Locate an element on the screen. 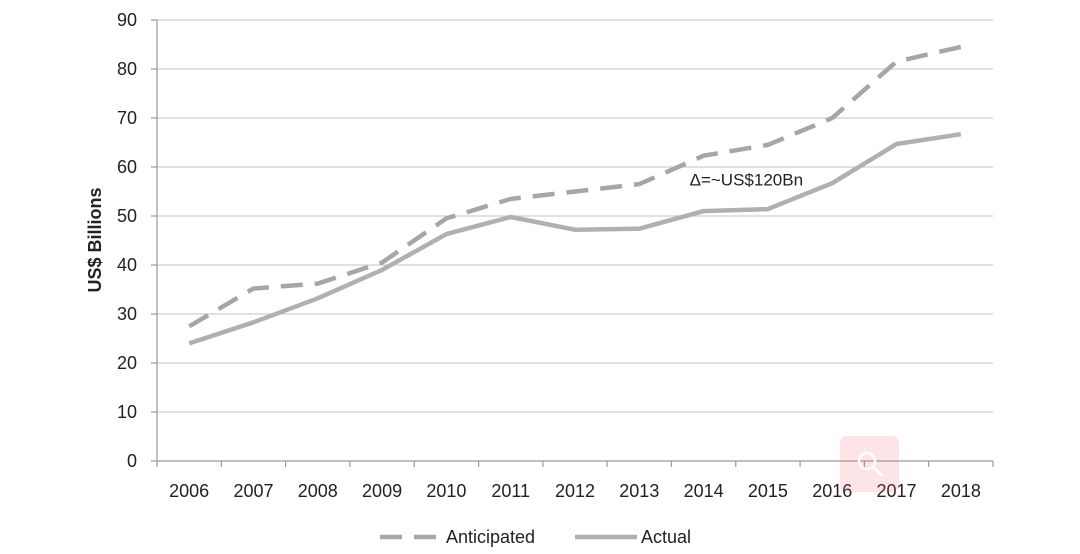 The height and width of the screenshot is (554, 1080). x-tick-label: 2016 is located at coordinates (832, 491).